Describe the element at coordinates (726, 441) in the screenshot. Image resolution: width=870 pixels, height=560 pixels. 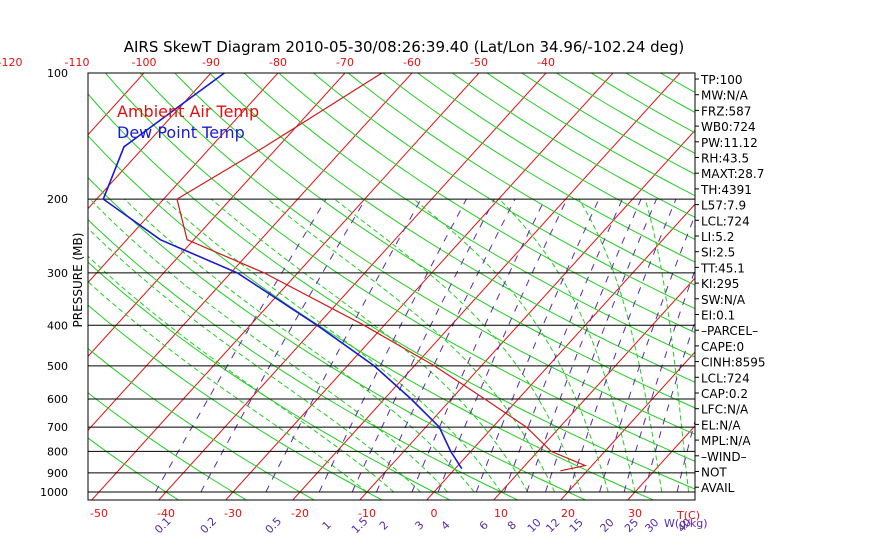
I see `side-panel-item: MPL:N/A` at that location.